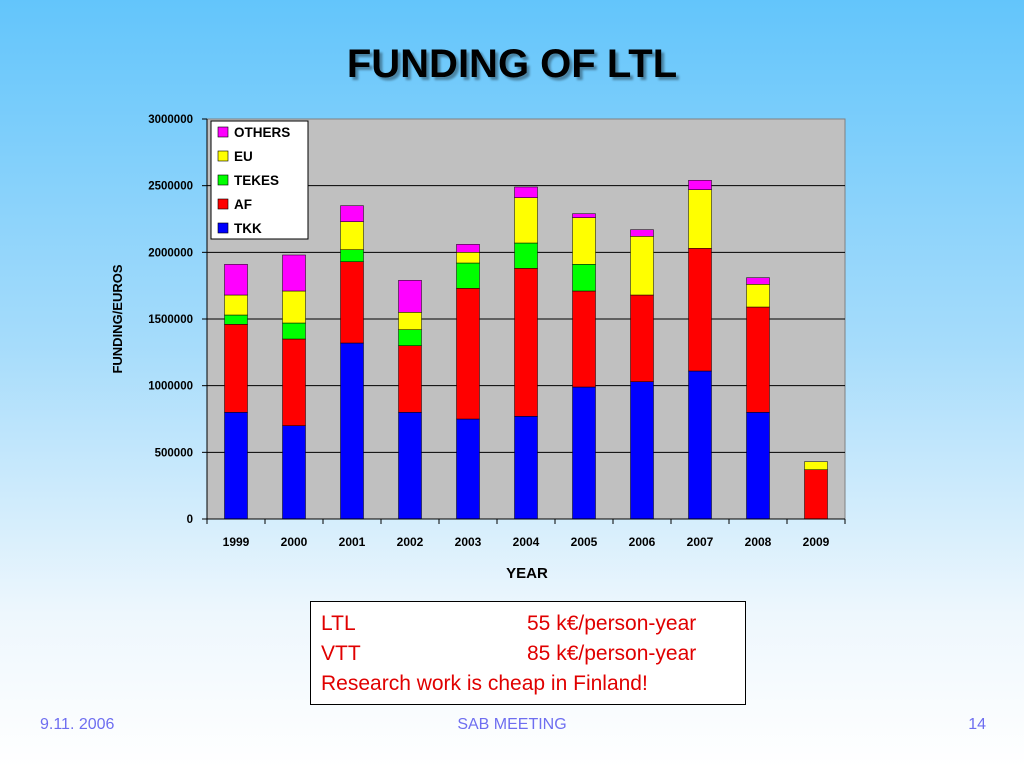  What do you see at coordinates (223, 228) in the screenshot?
I see `legend-swatch-tkk` at bounding box center [223, 228].